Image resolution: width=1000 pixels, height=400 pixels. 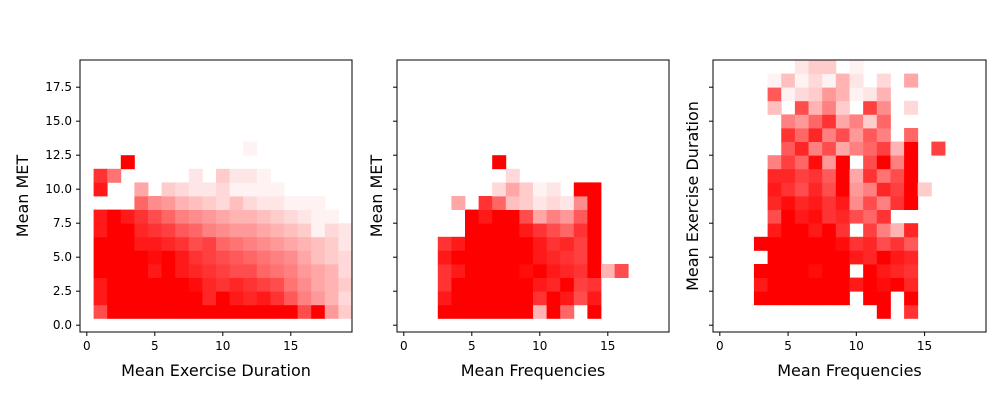 I want to click on x-tick-label: 5, so click(x=155, y=346).